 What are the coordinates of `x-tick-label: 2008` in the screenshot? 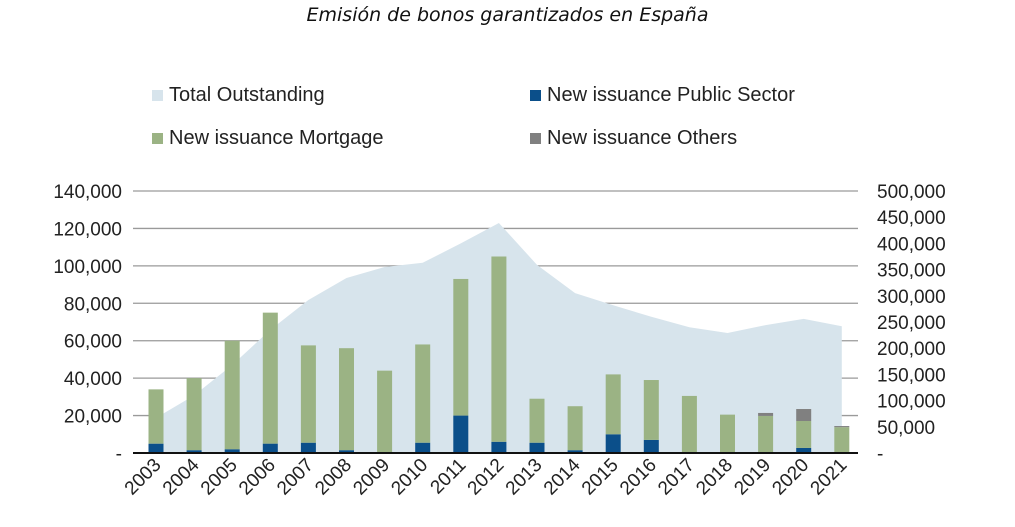 It's located at (333, 477).